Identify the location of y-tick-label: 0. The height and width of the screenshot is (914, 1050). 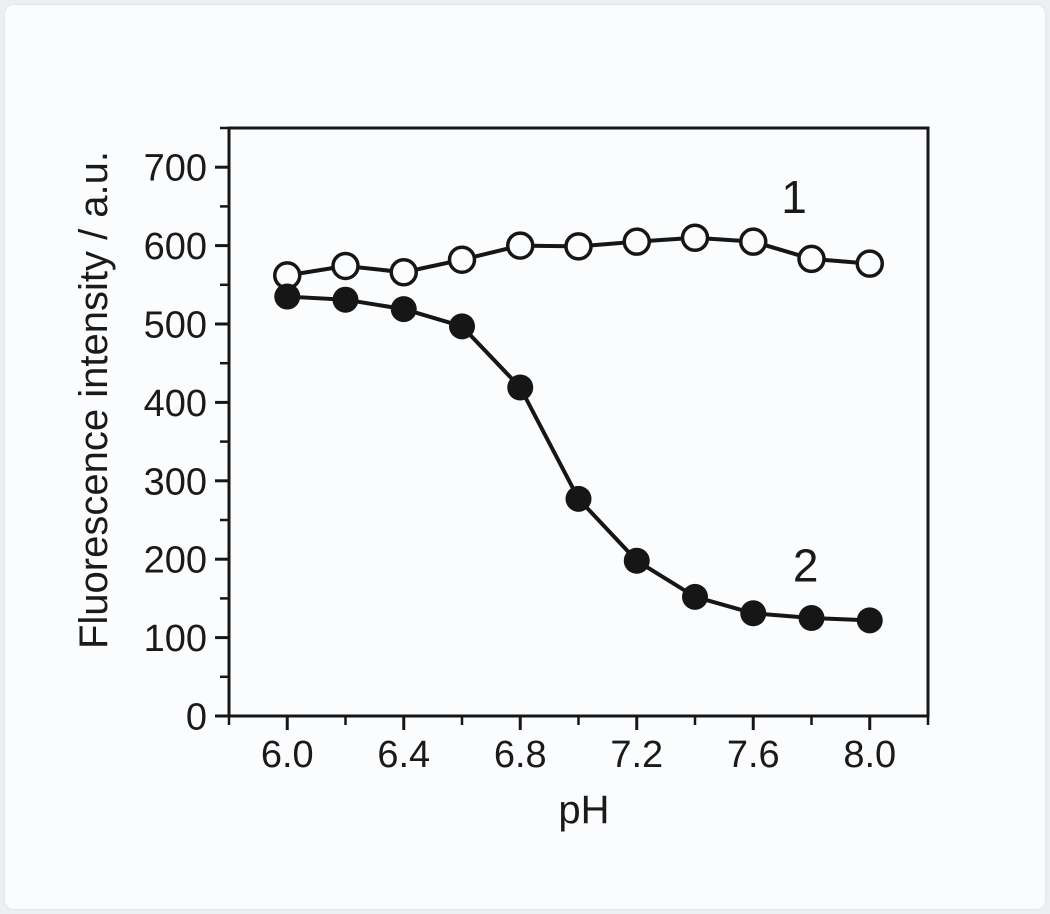
(196, 718).